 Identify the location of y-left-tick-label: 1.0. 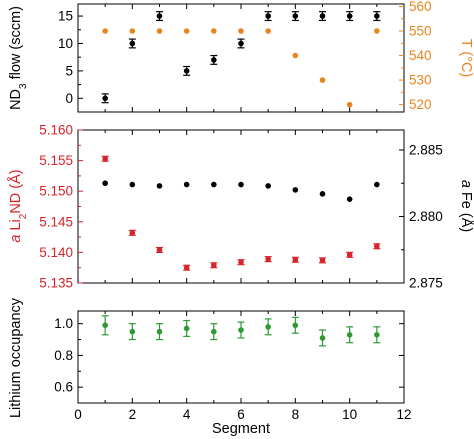
(63, 323).